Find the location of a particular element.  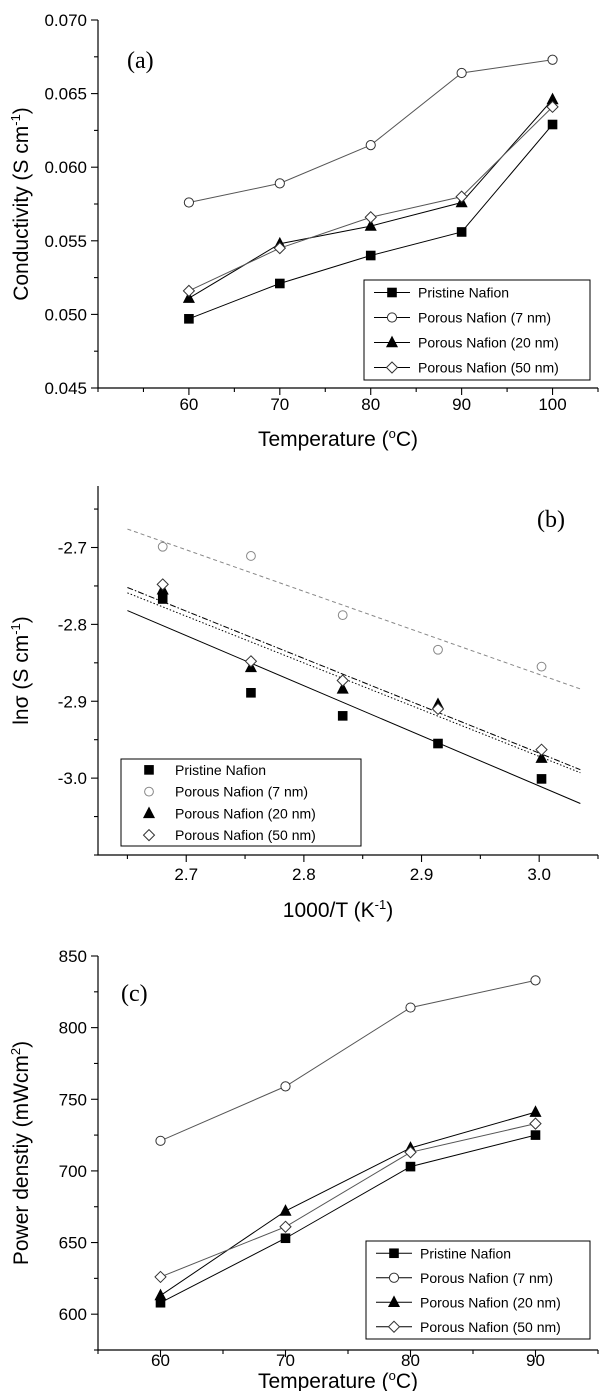

panel-label: (a) is located at coordinates (140, 61).